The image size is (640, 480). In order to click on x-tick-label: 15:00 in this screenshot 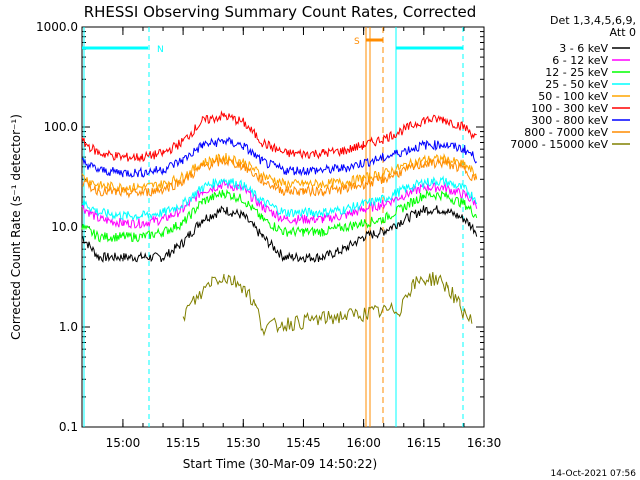, I will do `click(123, 443)`.